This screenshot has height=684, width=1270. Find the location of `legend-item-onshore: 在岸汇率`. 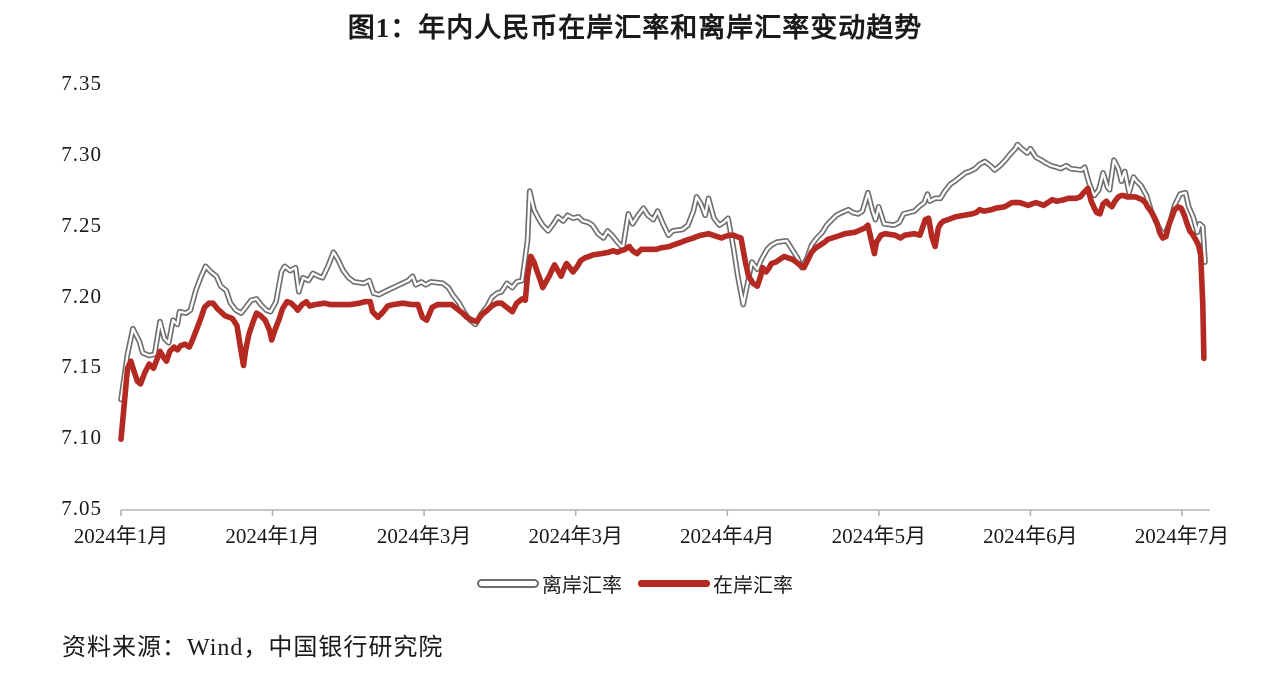

legend-item-onshore: 在岸汇率 is located at coordinates (715, 583).